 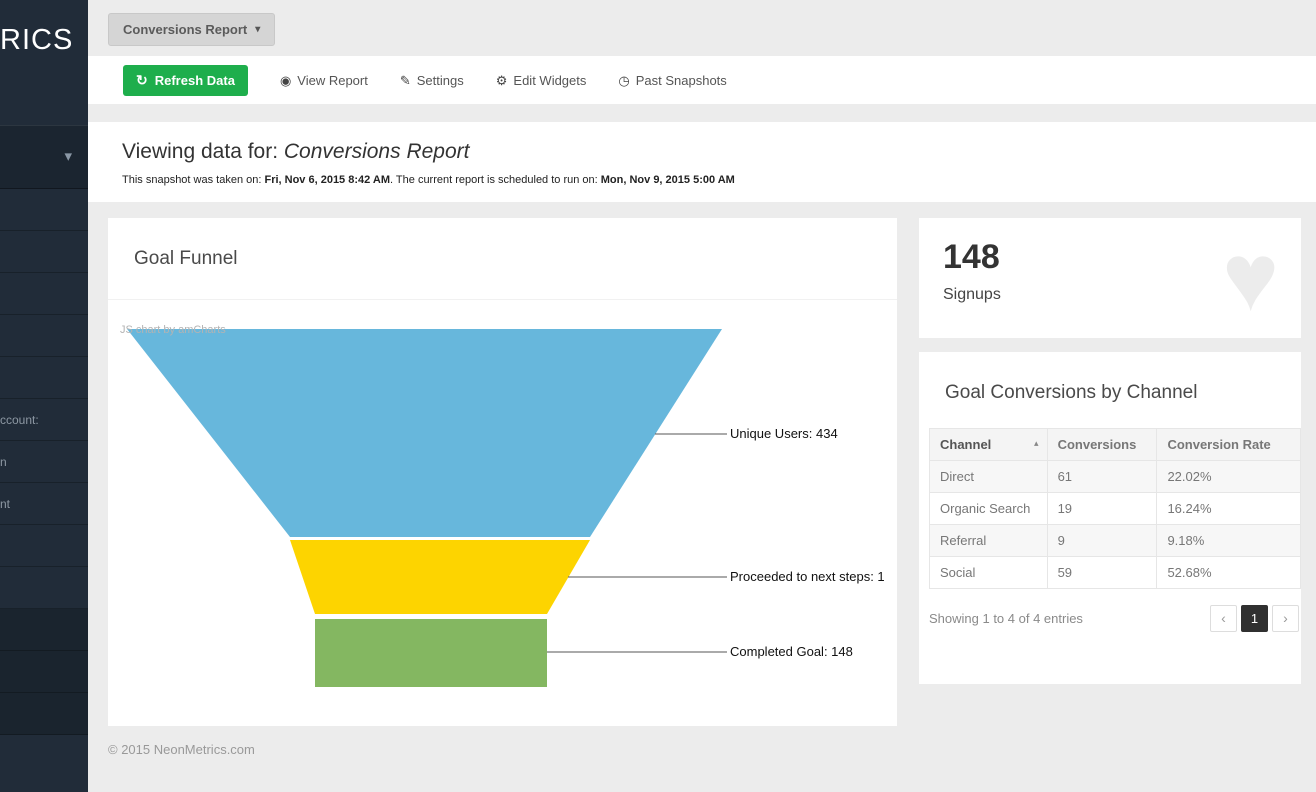 I want to click on past-snapshots-icon: ◷, so click(x=624, y=80).